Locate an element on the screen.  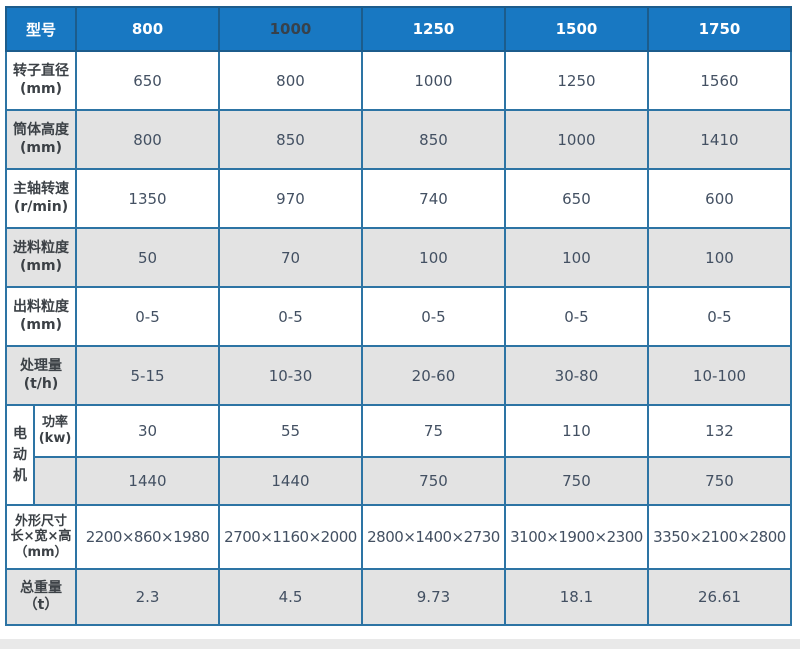
motor-speed-label is located at coordinates (55, 481).